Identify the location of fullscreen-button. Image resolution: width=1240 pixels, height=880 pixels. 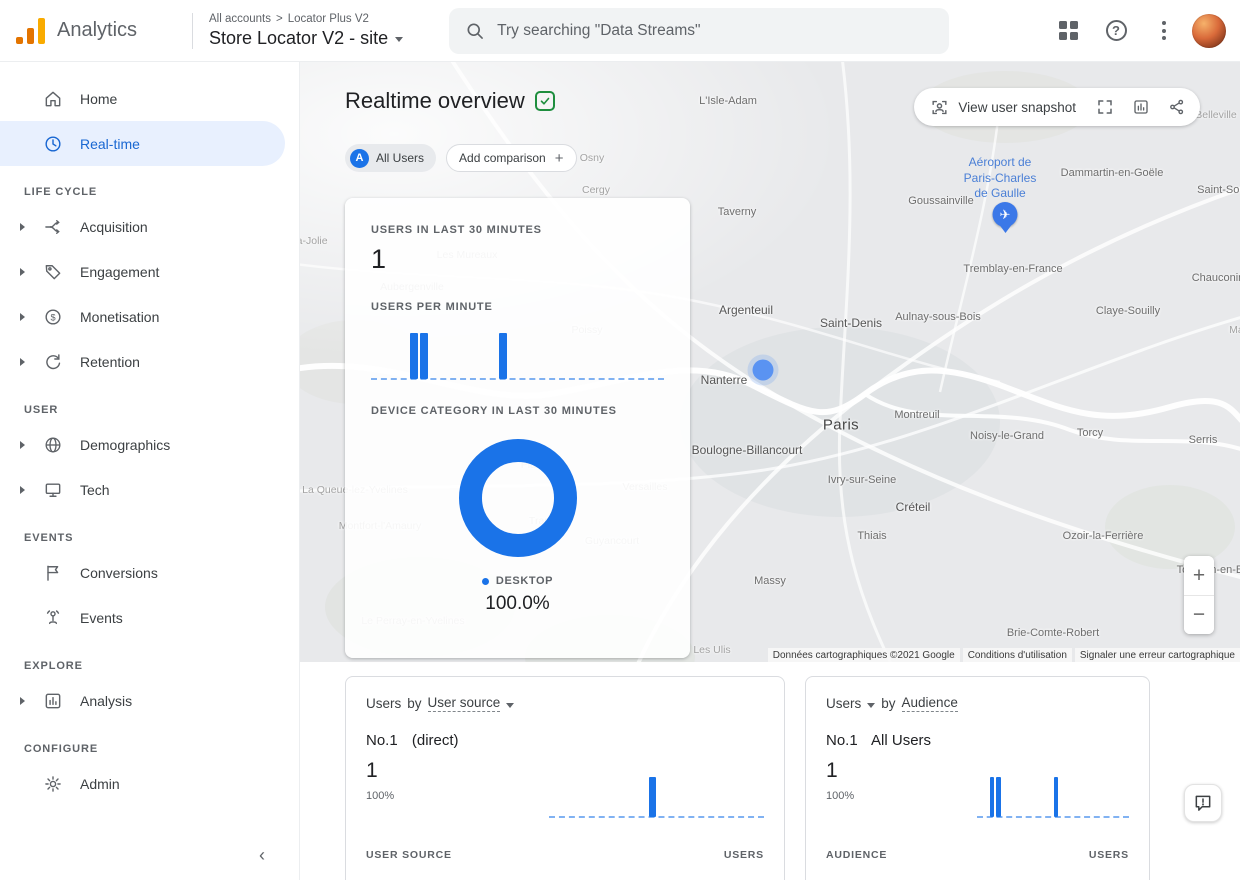
(1105, 107).